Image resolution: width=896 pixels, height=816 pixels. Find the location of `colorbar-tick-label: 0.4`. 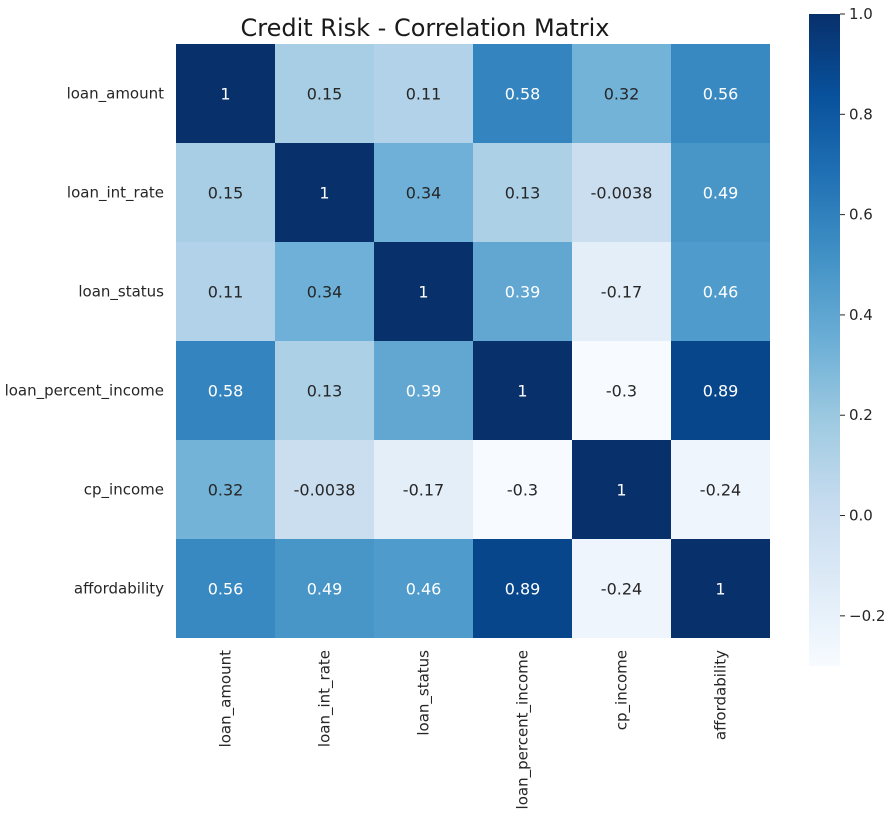

colorbar-tick-label: 0.4 is located at coordinates (861, 315).